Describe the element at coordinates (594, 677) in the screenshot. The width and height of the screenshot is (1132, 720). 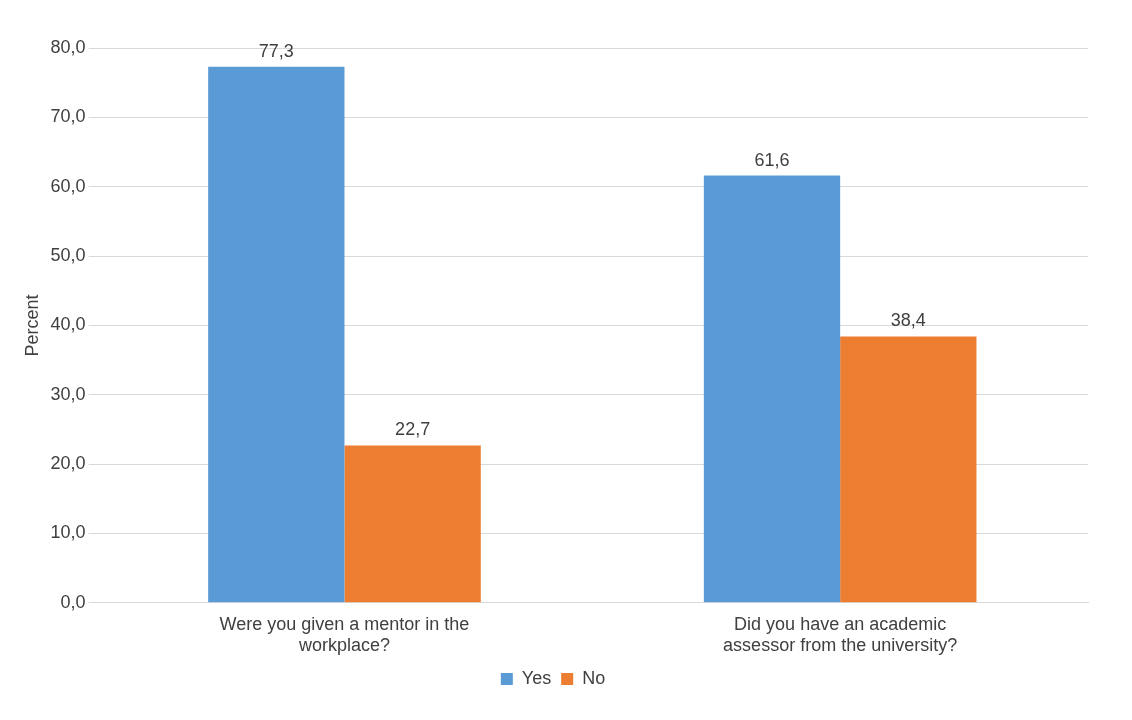
I see `legend-label: No` at that location.